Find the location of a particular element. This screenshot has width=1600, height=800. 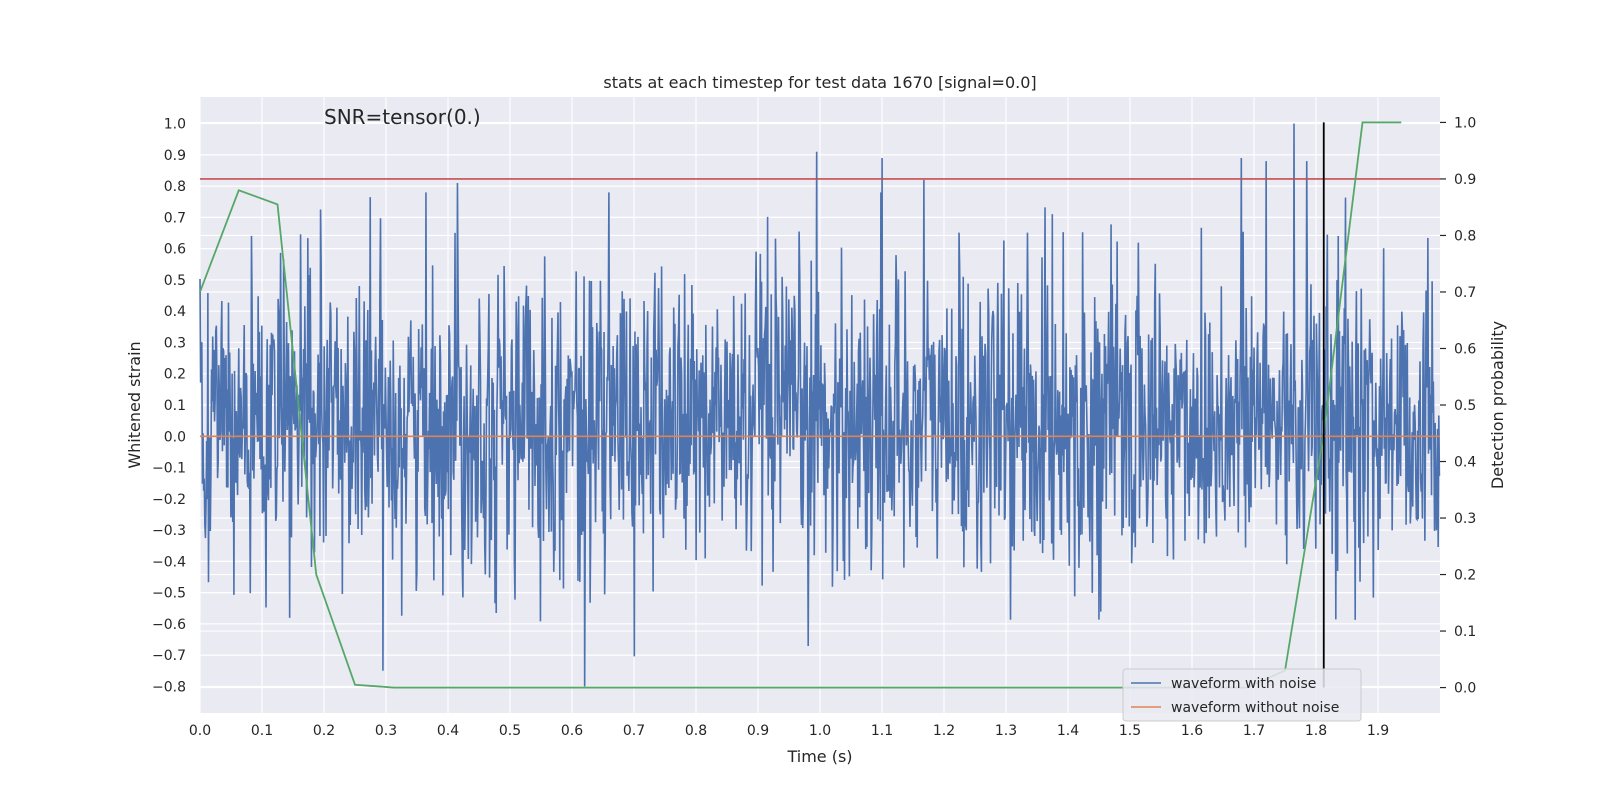

x-tick-label: 0.8 is located at coordinates (696, 731).